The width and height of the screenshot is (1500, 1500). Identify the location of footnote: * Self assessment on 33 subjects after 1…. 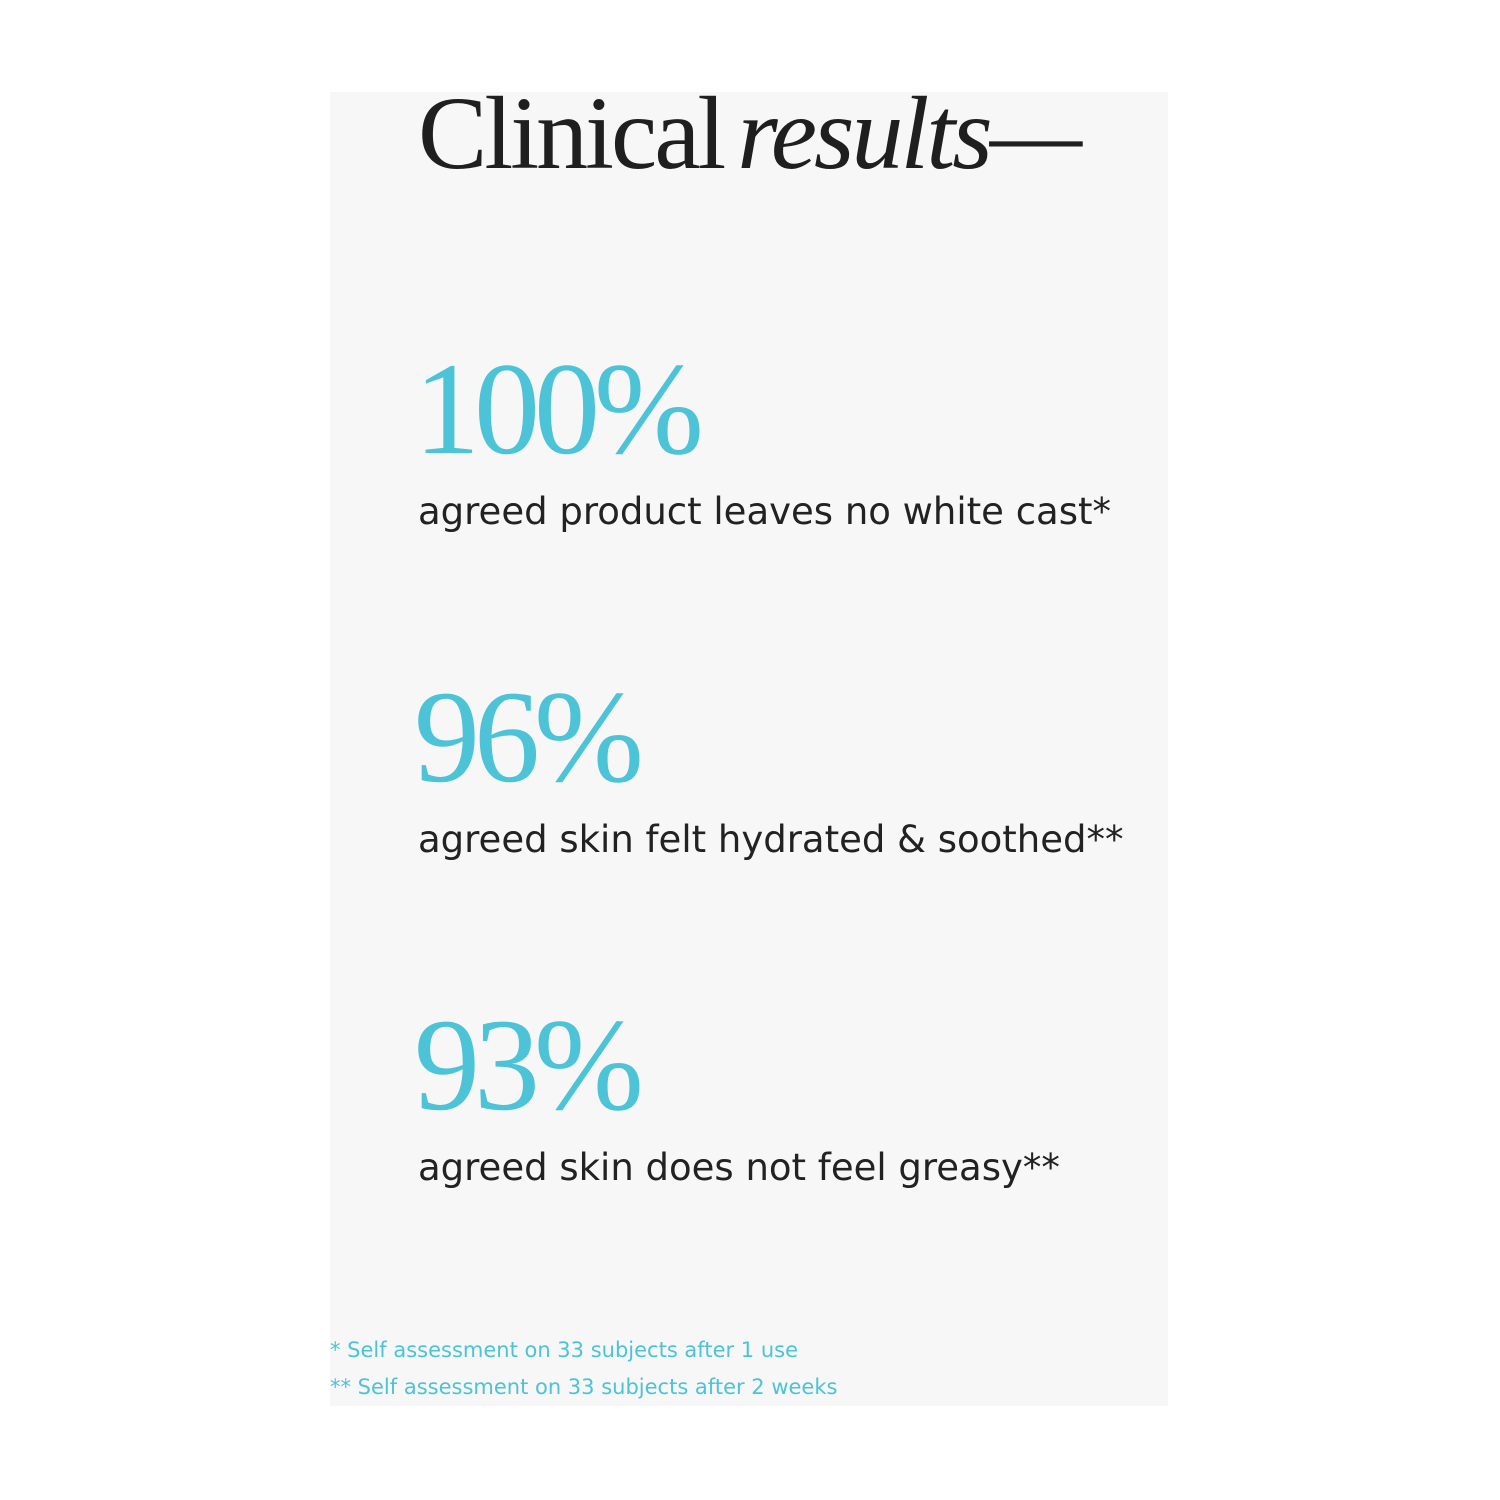
(564, 1350).